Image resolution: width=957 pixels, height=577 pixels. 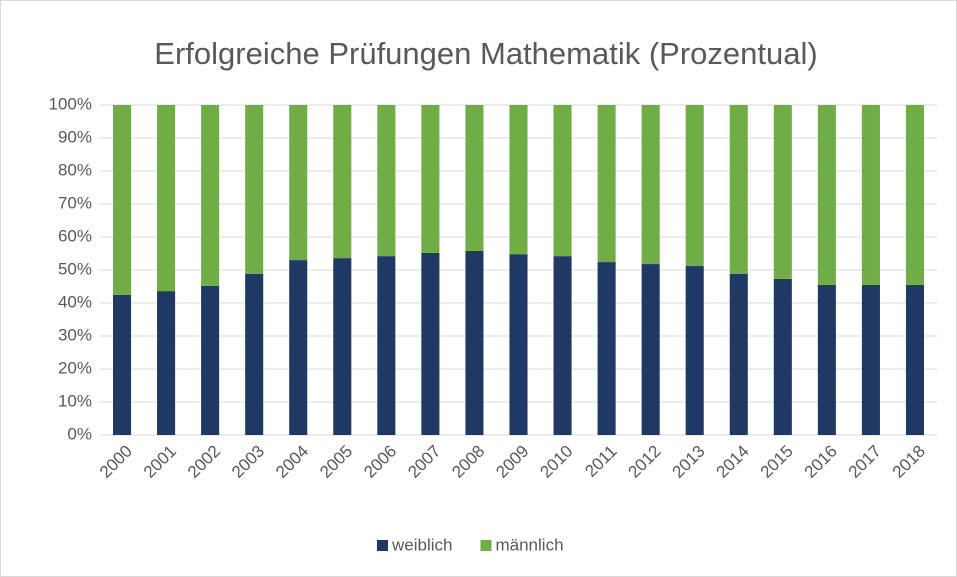 I want to click on y-tick-label: 0%, so click(x=79, y=433).